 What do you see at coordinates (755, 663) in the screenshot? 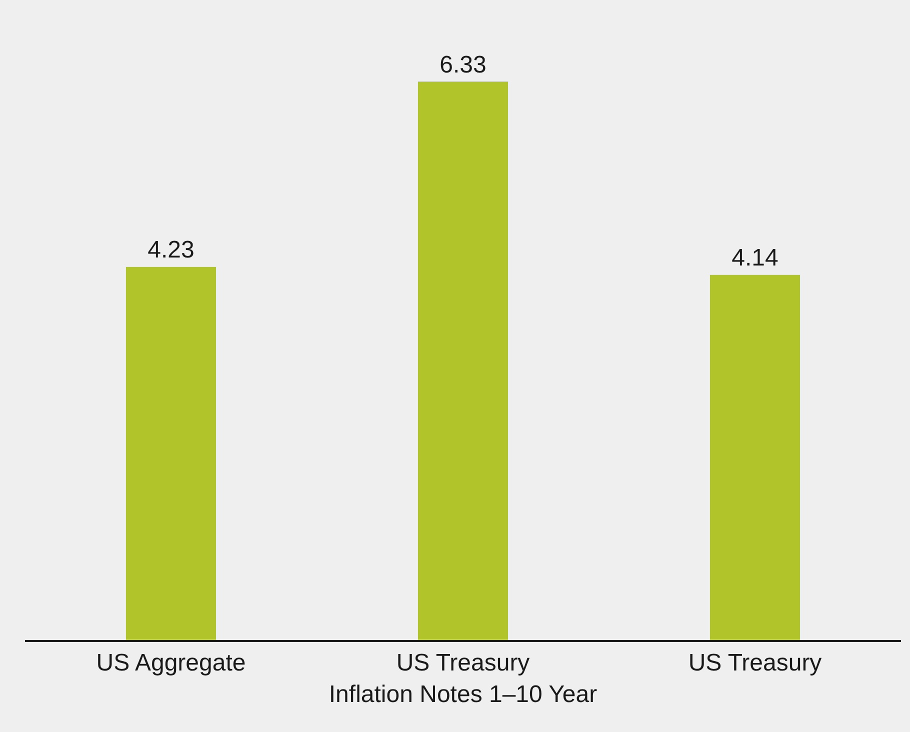
I see `x-tick-label: US Treasury` at bounding box center [755, 663].